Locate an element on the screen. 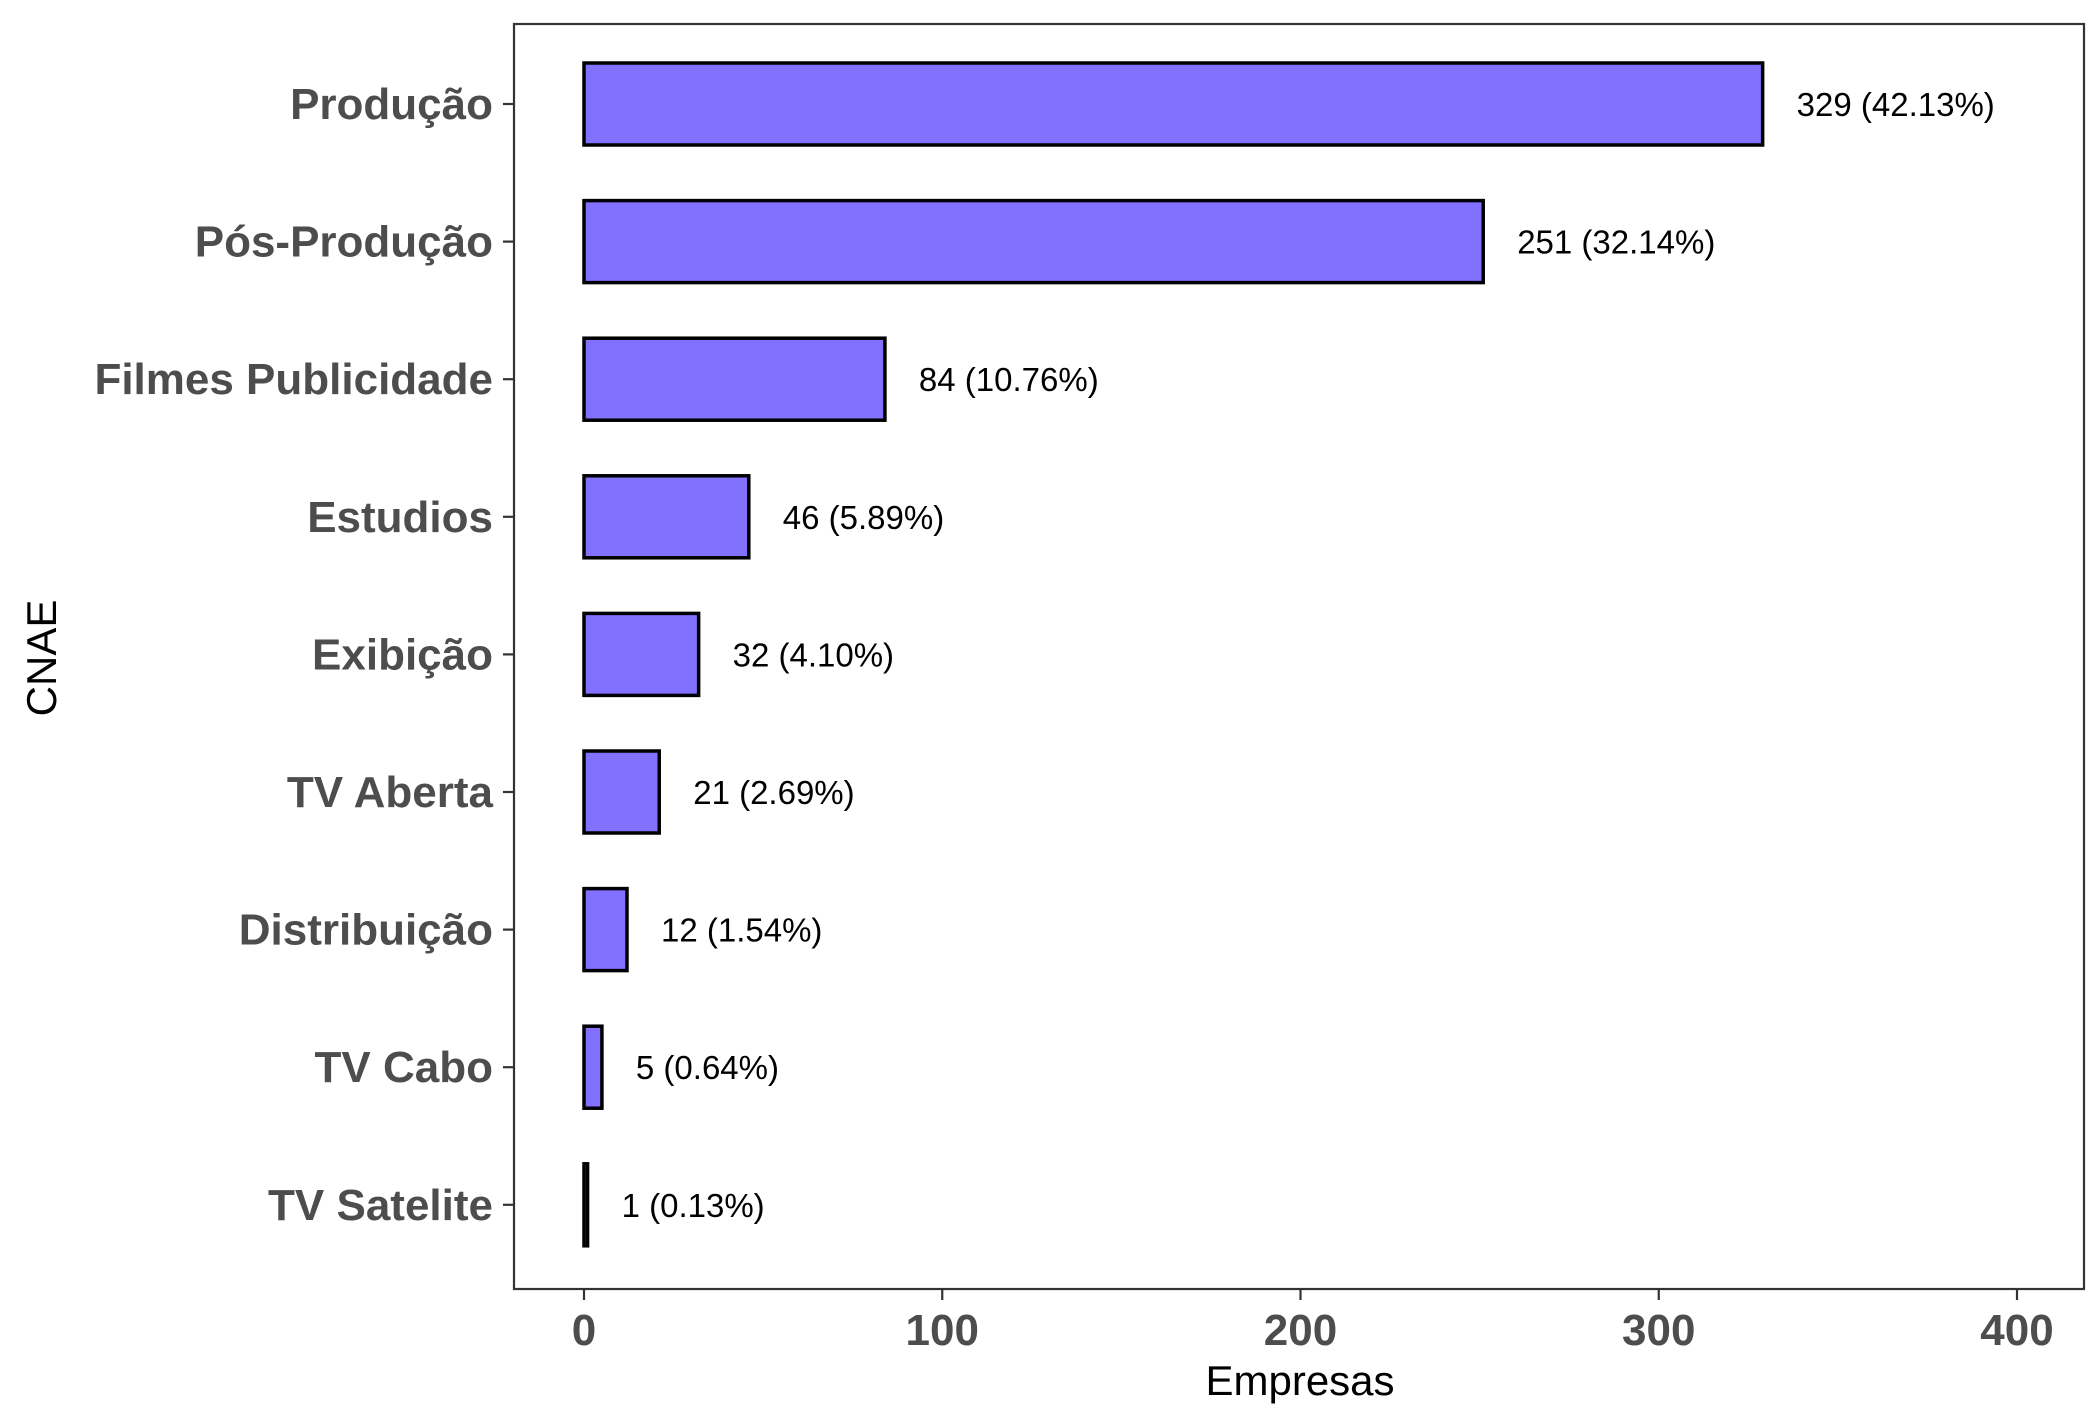  x-tick-label-4: 400 is located at coordinates (2016, 1330).